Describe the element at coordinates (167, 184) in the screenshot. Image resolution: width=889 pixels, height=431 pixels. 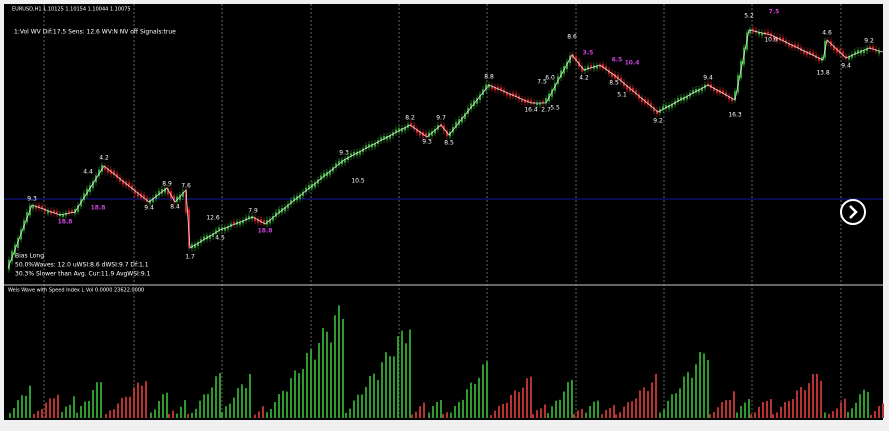
I see `wave-label: 8.9` at that location.